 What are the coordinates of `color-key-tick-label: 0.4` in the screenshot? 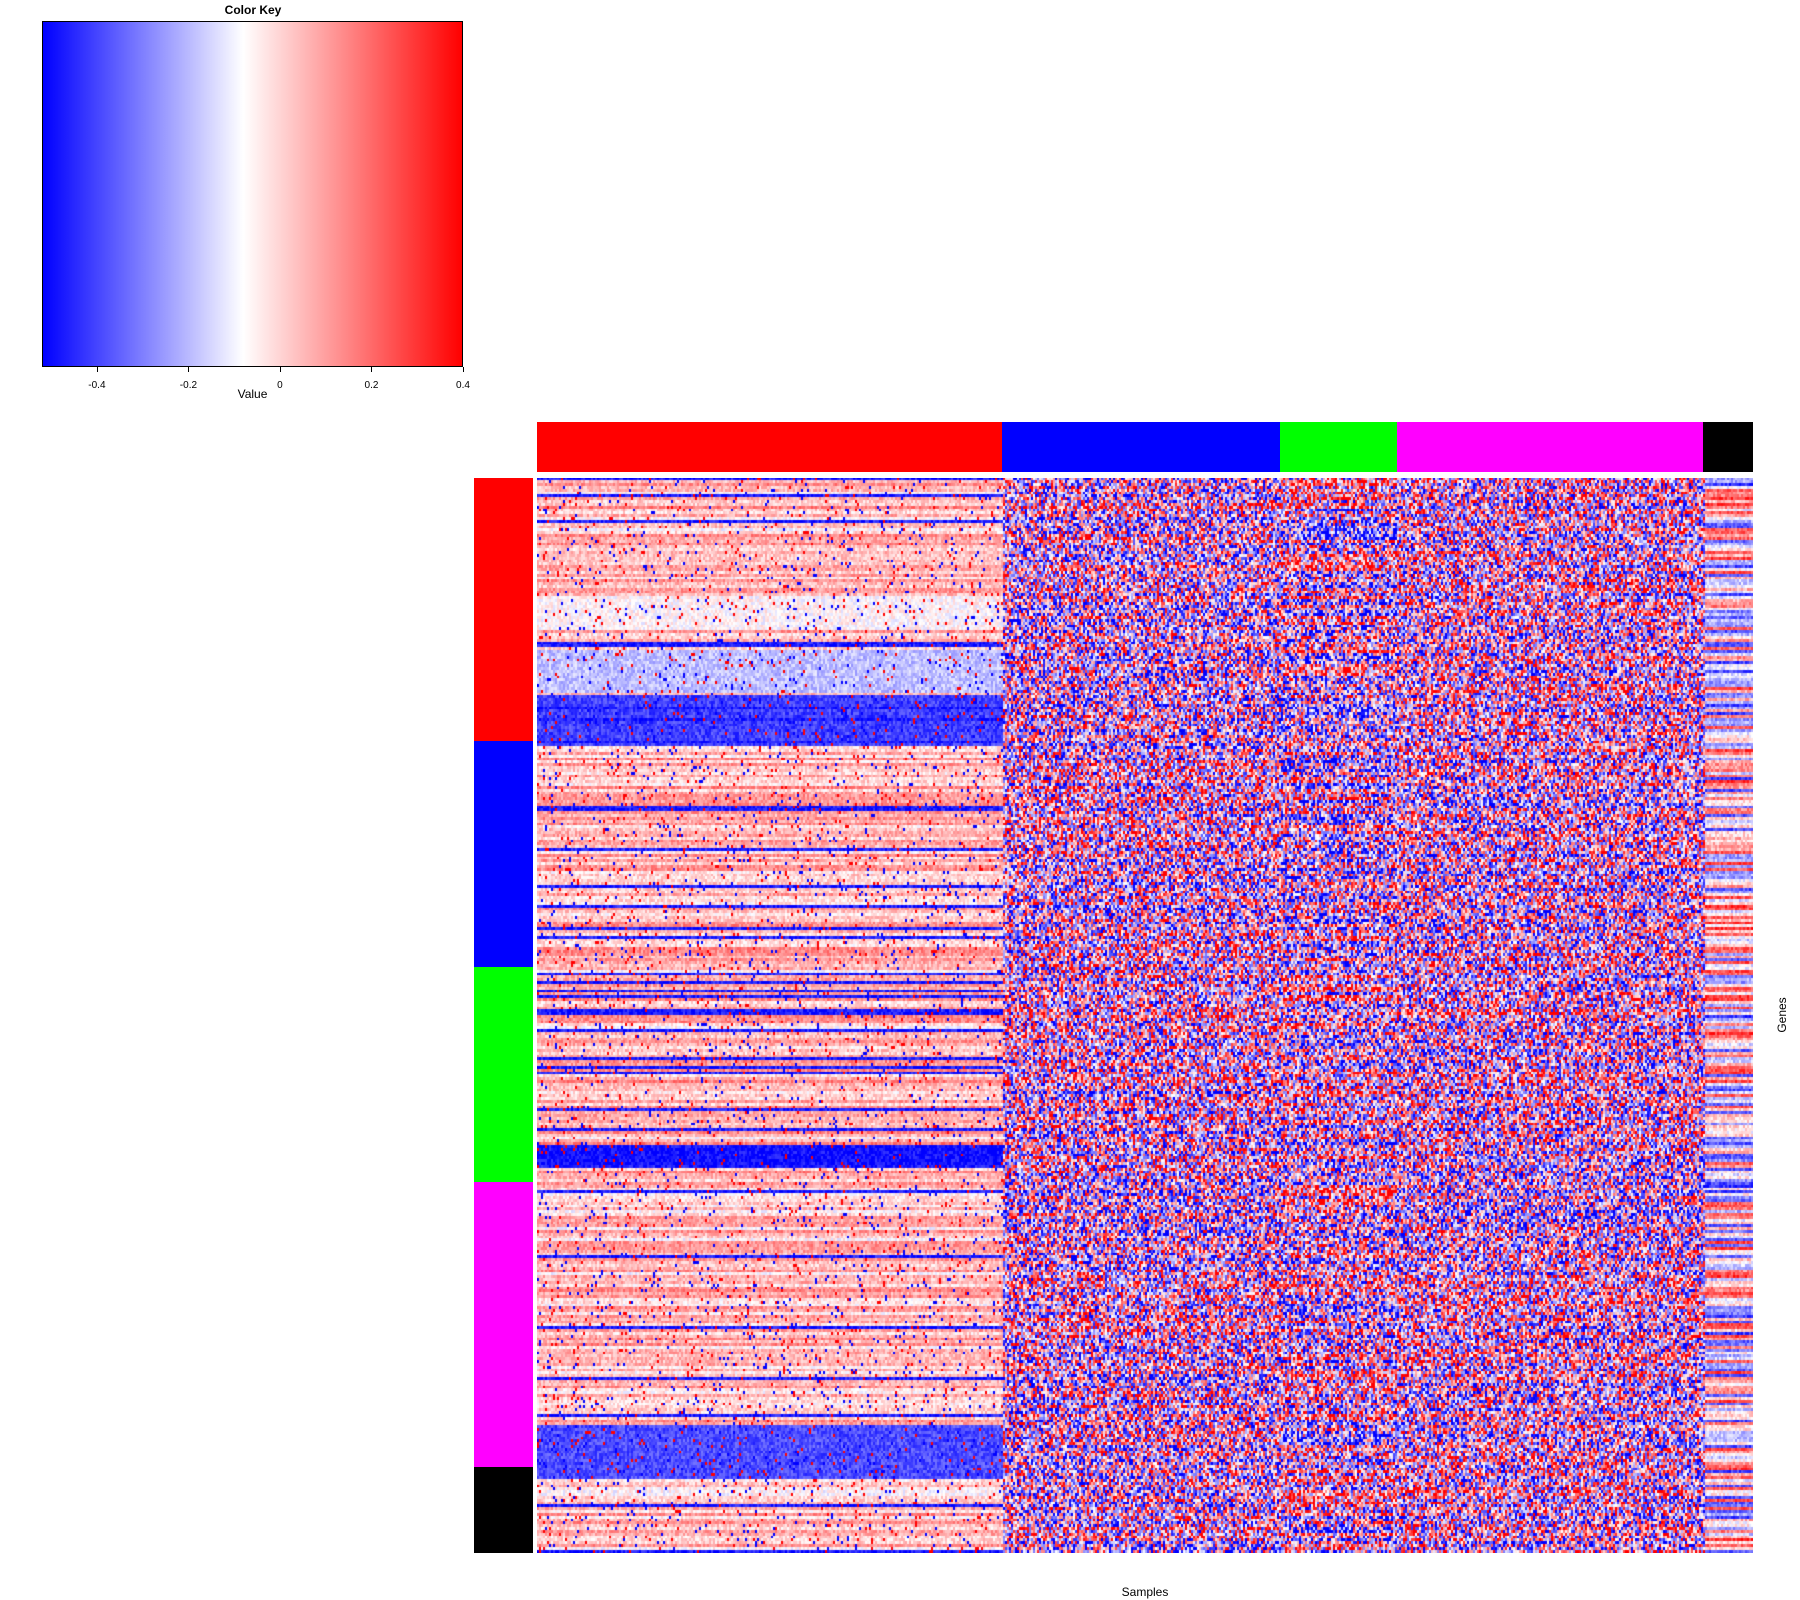 It's located at (463, 385).